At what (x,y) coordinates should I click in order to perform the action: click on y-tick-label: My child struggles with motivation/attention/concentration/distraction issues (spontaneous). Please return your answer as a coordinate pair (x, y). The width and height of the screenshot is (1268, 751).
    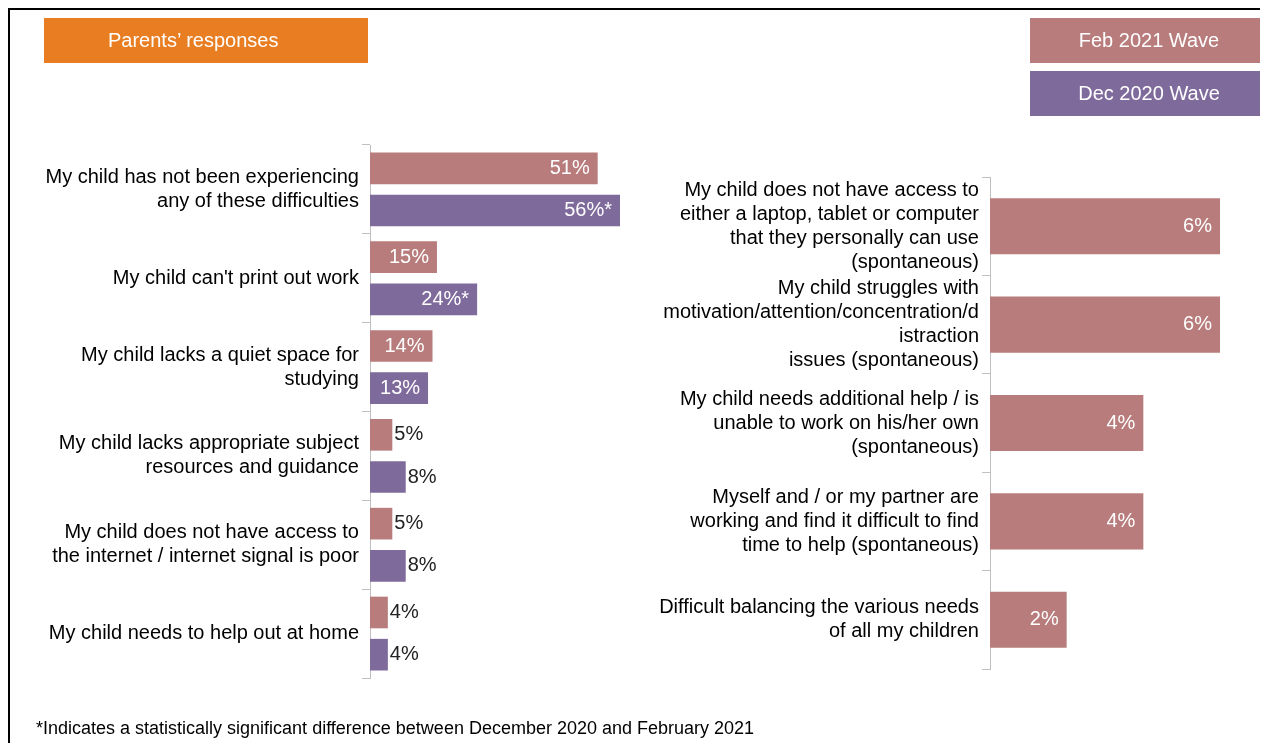
    Looking at the image, I should click on (821, 323).